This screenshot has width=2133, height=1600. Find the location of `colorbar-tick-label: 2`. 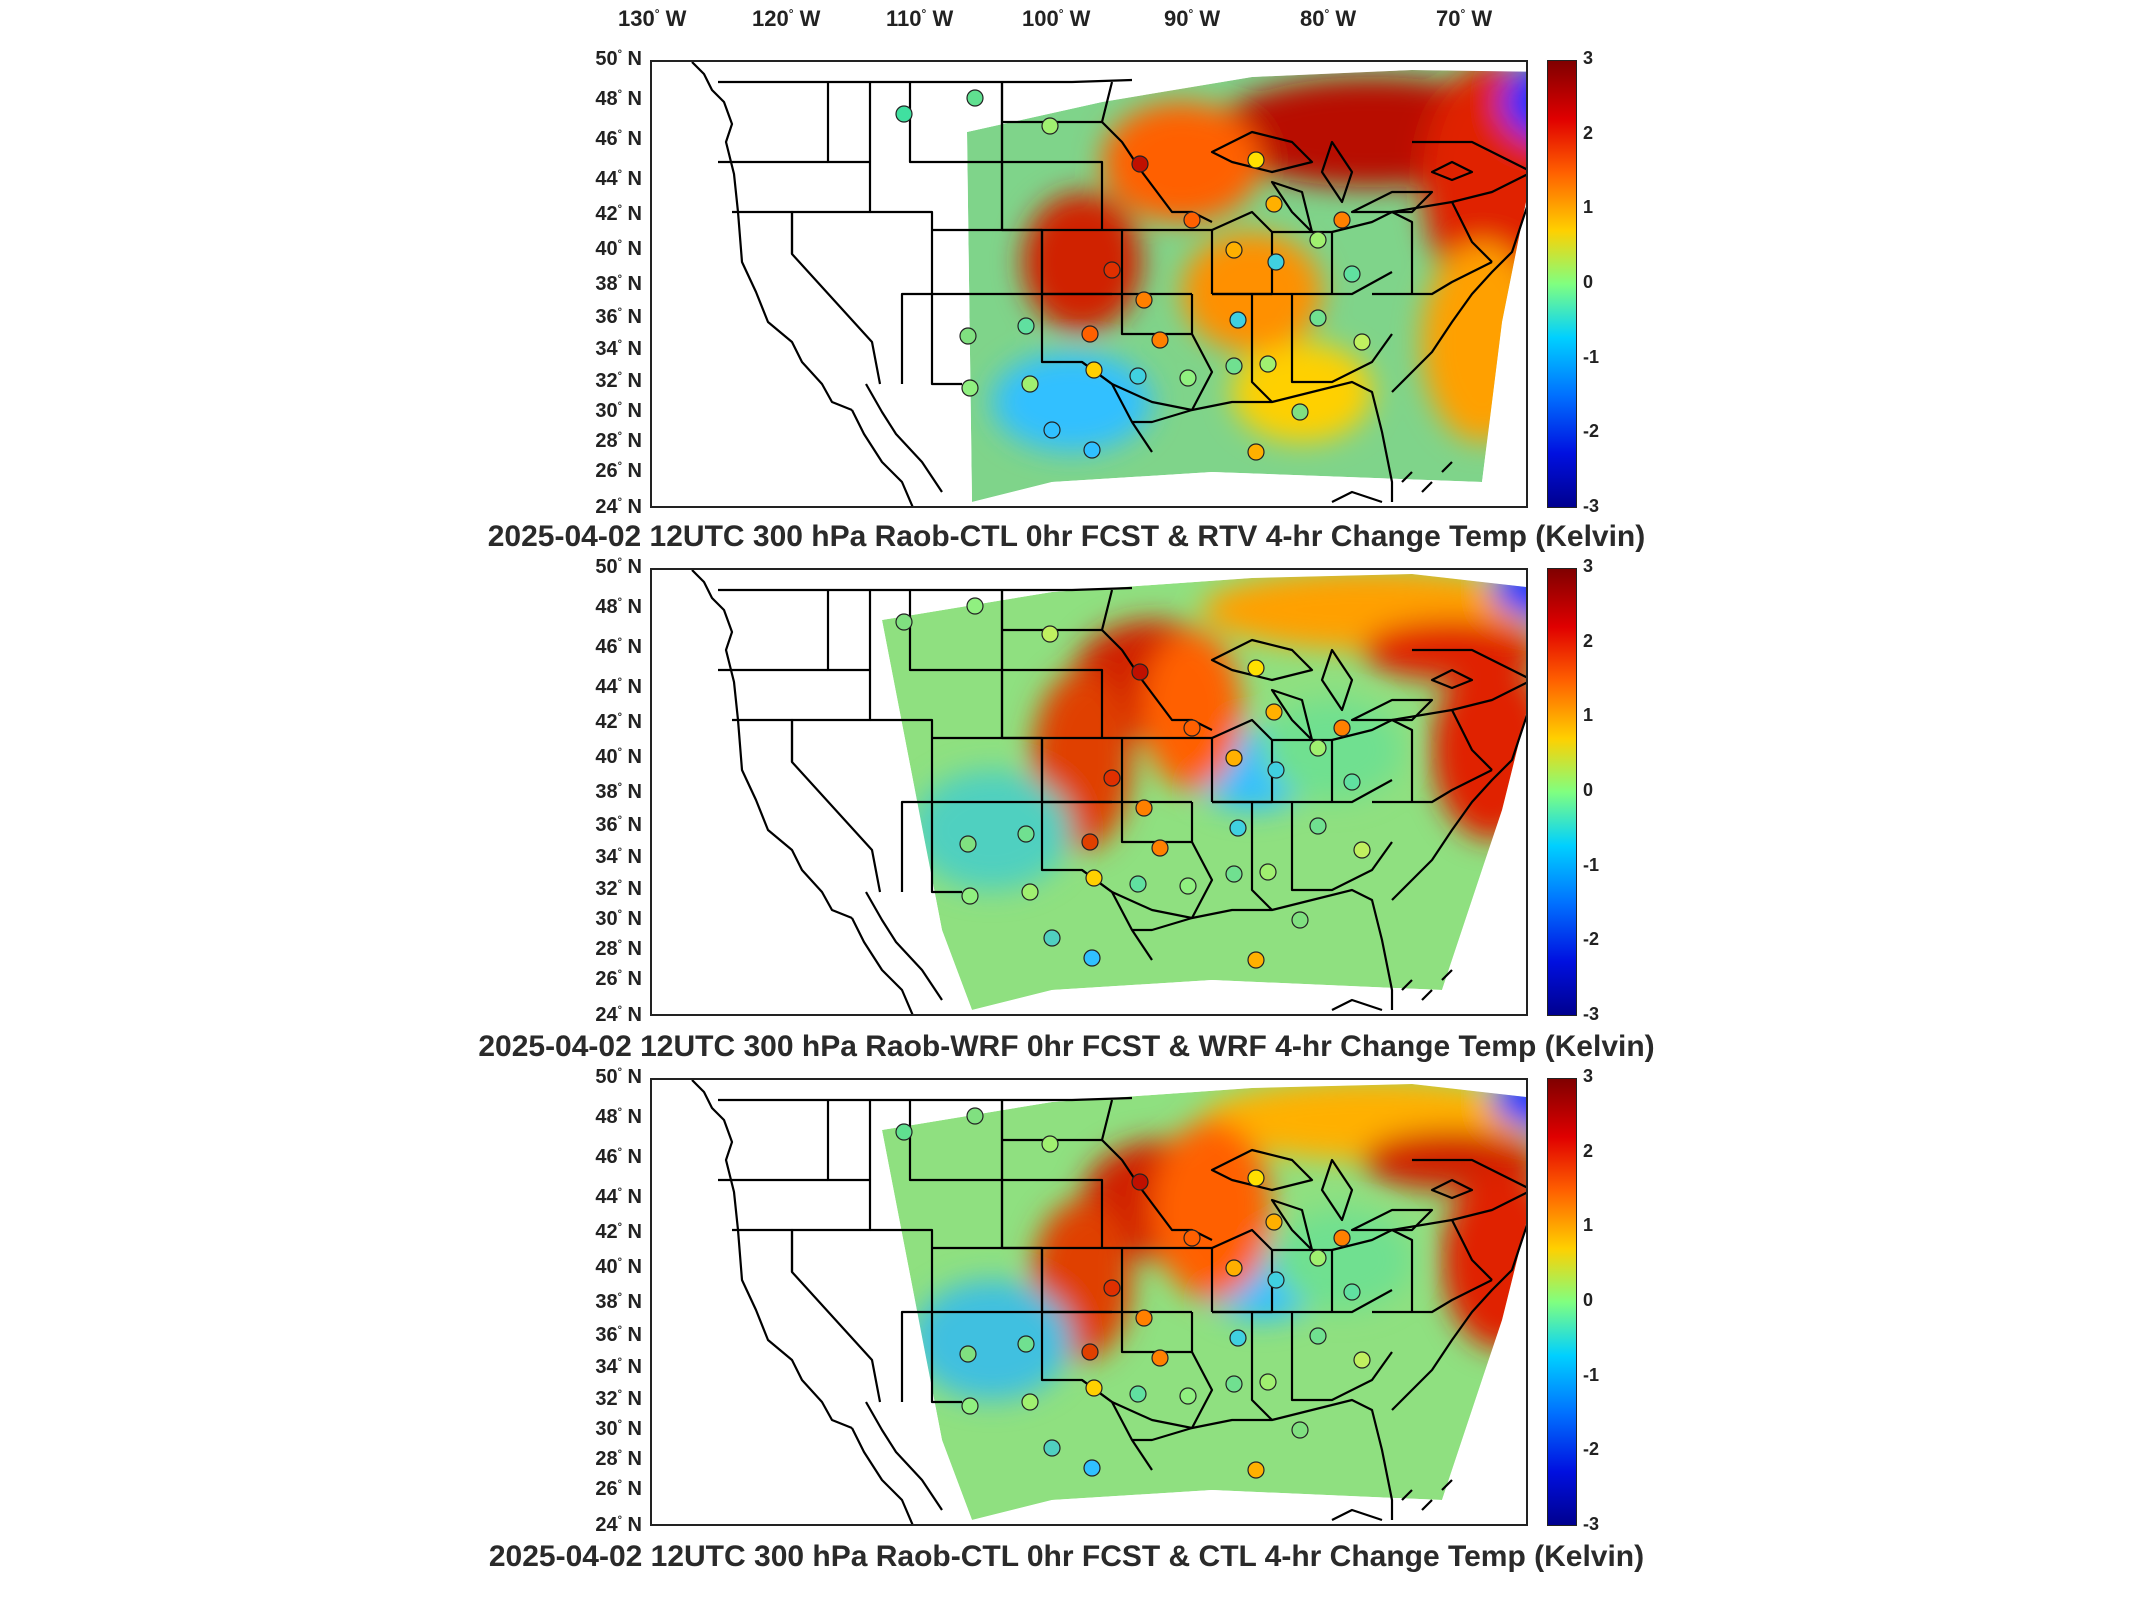

colorbar-tick-label: 2 is located at coordinates (1588, 132).